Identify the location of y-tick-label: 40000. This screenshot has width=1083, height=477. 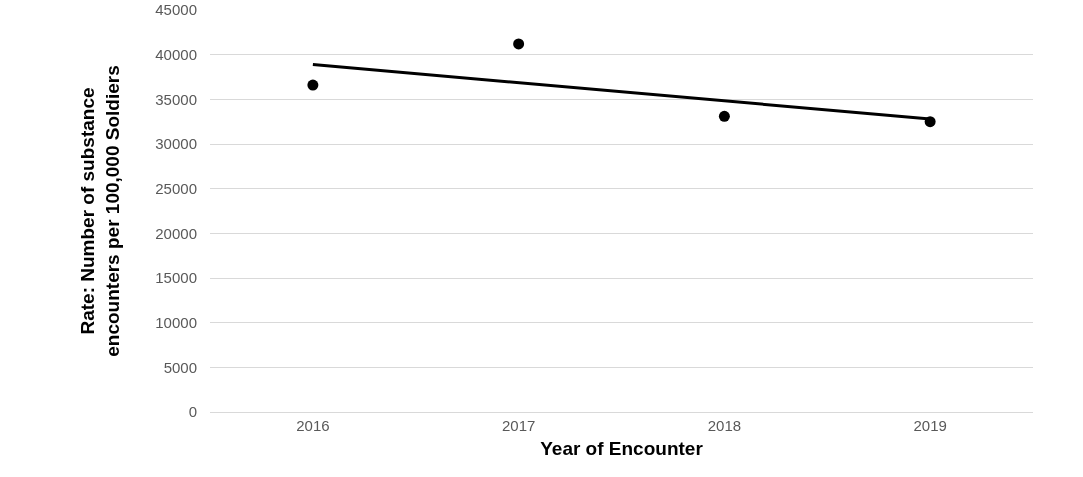
(176, 54).